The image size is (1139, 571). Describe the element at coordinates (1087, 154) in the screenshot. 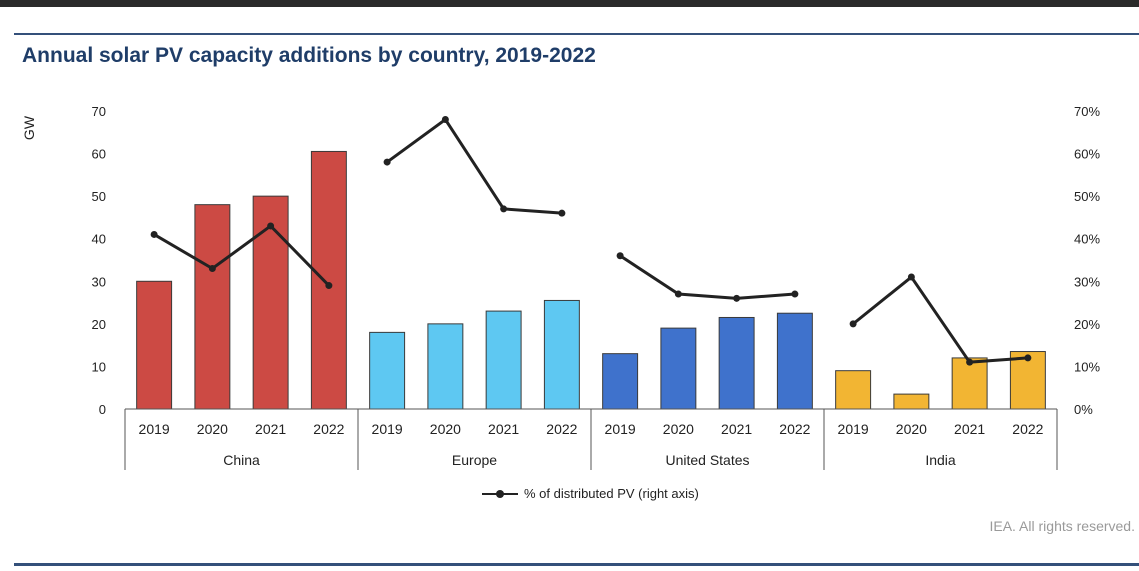

I see `y2-tick-label: 60%` at that location.